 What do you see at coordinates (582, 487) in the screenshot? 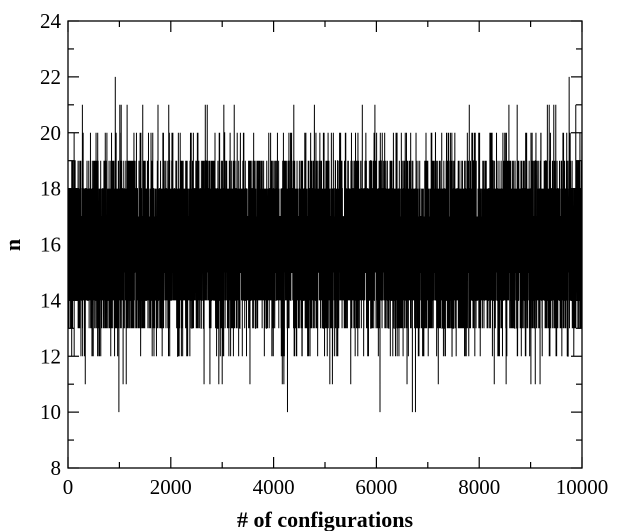
I see `x-tick-label: 10000` at bounding box center [582, 487].